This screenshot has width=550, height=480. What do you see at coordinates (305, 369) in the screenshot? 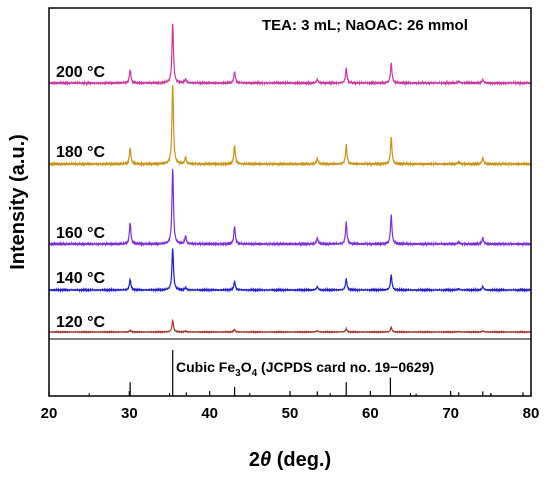
I see `reference-label: Cubic Fe3O4 (JCPDS card no. 19−0629)` at bounding box center [305, 369].